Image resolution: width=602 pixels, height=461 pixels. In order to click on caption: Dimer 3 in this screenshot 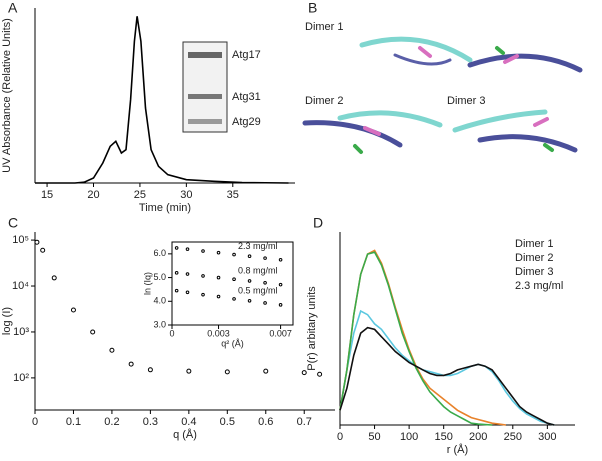, I will do `click(466, 101)`.